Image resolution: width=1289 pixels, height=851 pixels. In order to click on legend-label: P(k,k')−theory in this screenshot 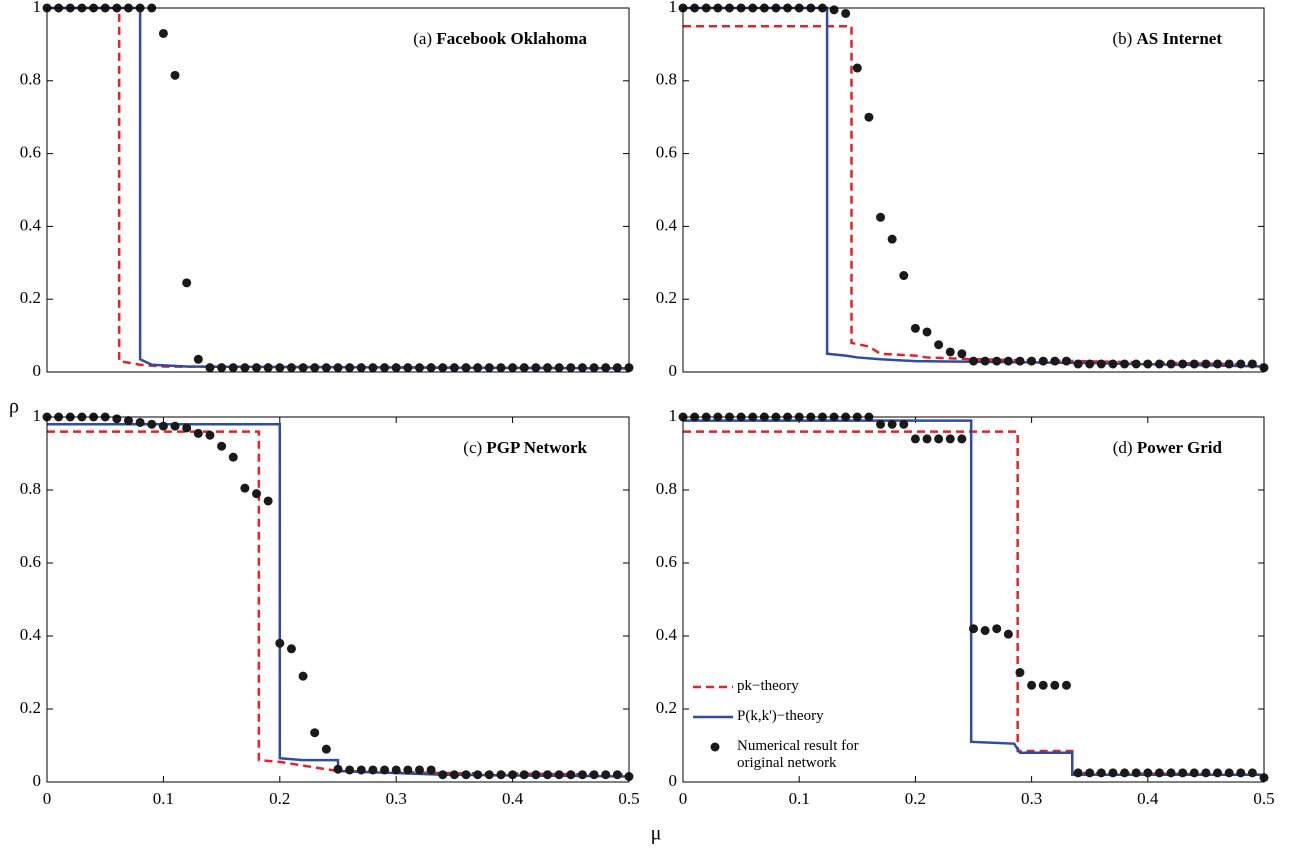, I will do `click(780, 716)`.